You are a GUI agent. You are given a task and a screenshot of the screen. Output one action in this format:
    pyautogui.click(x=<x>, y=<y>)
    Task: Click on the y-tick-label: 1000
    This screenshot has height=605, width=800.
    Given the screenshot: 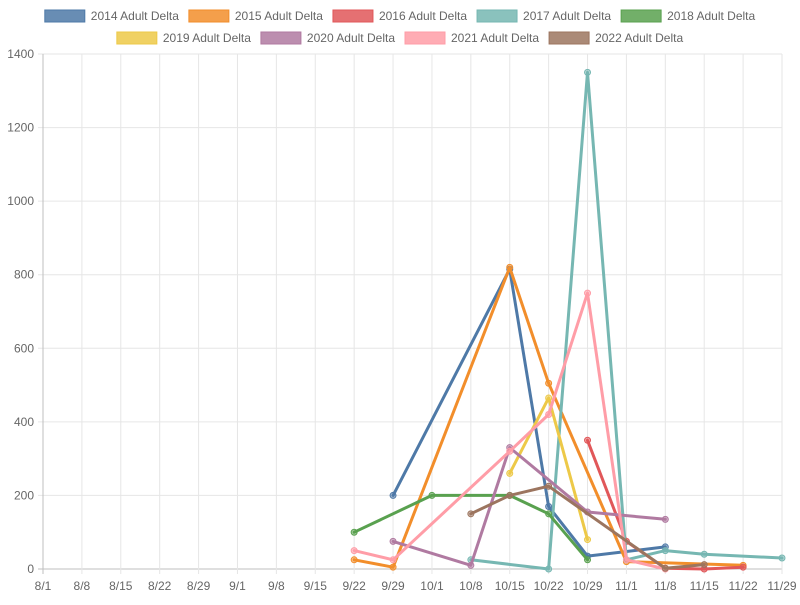 What is the action you would take?
    pyautogui.click(x=20, y=201)
    